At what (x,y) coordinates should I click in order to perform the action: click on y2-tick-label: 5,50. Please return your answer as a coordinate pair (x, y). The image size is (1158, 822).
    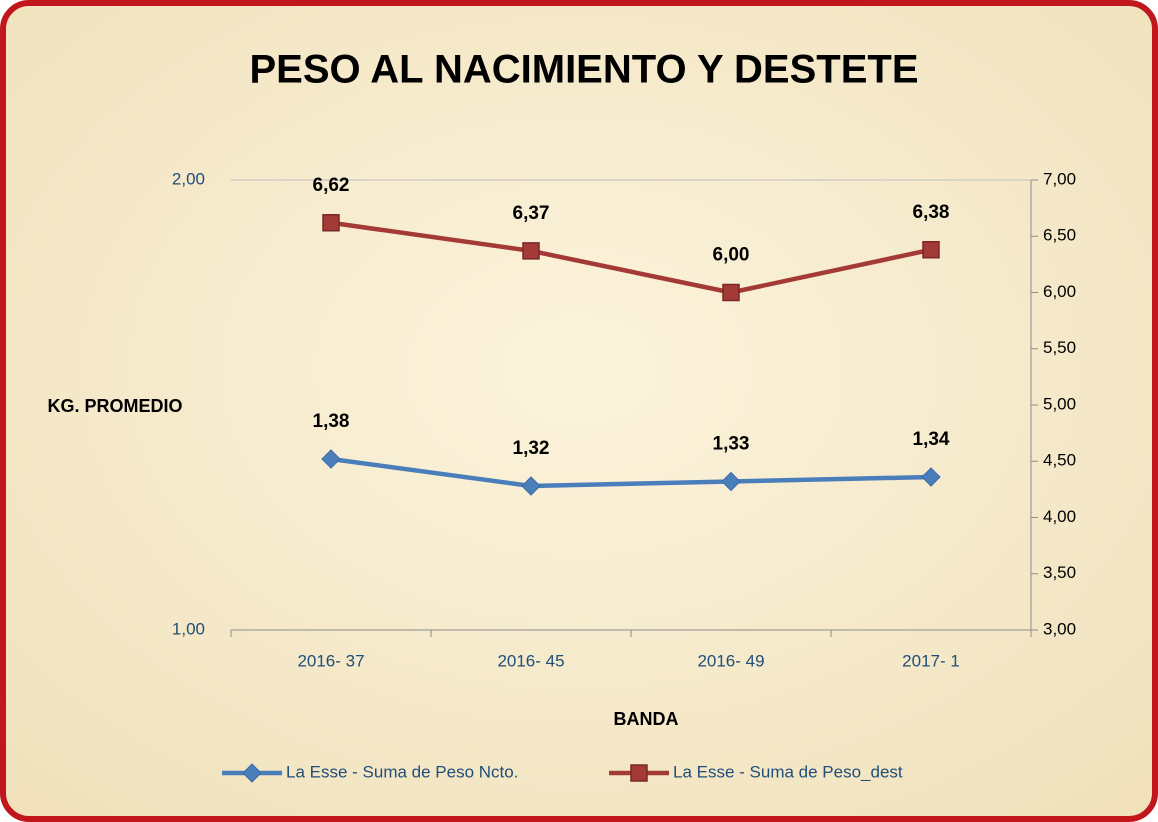
    Looking at the image, I should click on (1059, 347).